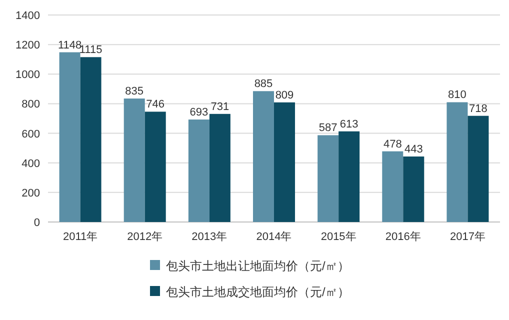 Image resolution: width=509 pixels, height=320 pixels. Describe the element at coordinates (90, 50) in the screenshot. I see `data-label: 1115` at that location.